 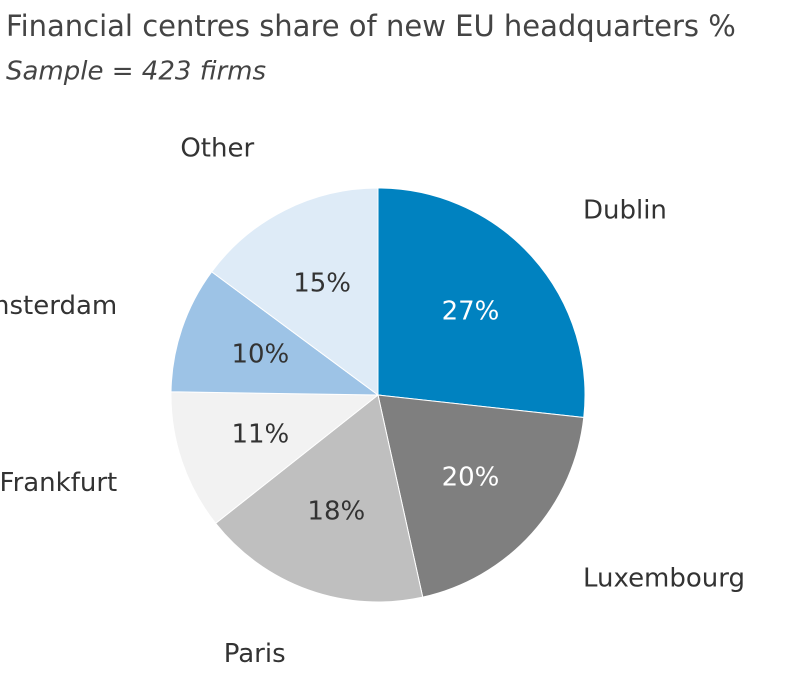 I want to click on category-label: Other, so click(x=217, y=149).